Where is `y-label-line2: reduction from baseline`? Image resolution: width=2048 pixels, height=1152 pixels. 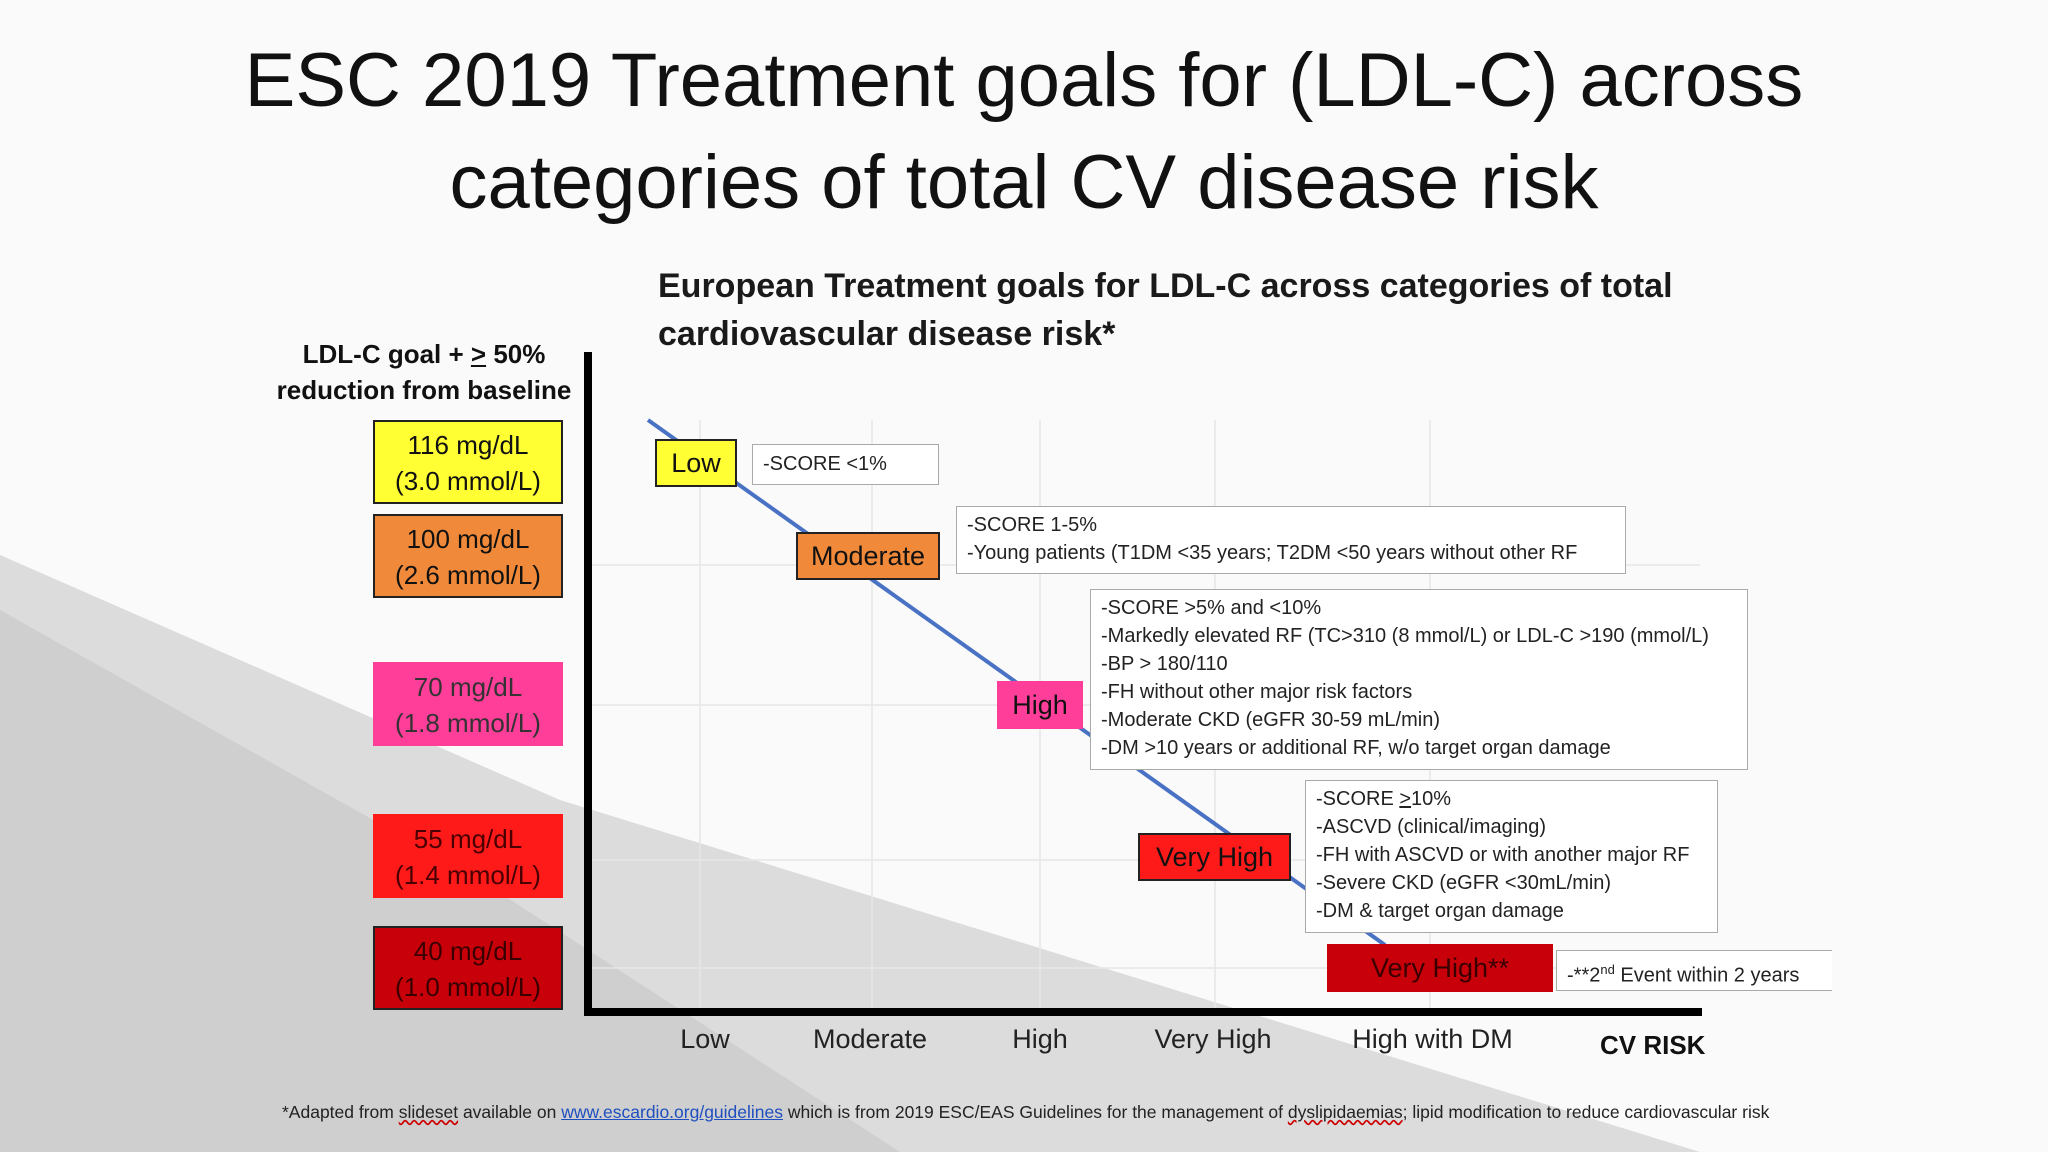
y-label-line2: reduction from baseline is located at coordinates (424, 390).